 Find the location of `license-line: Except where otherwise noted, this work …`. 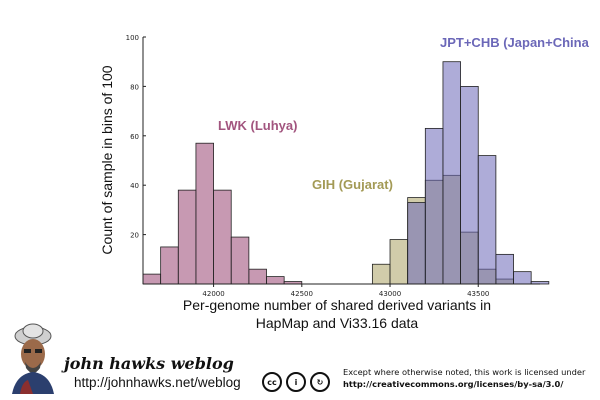

license-line: Except where otherwise noted, this work … is located at coordinates (464, 372).